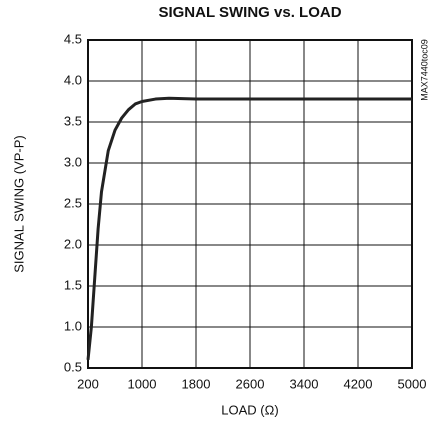 The height and width of the screenshot is (426, 438). What do you see at coordinates (142, 383) in the screenshot?
I see `x-tick-label: 1000` at bounding box center [142, 383].